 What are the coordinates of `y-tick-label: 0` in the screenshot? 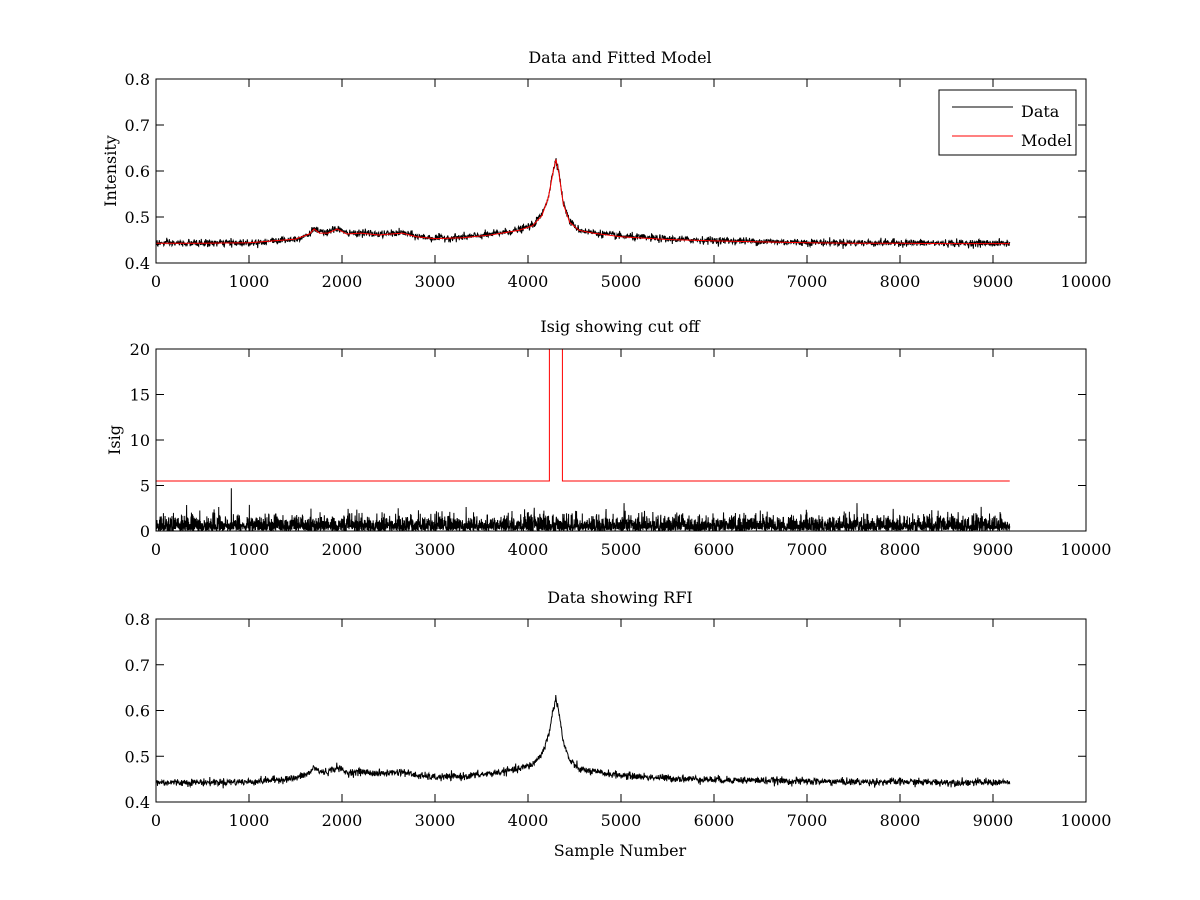 It's located at (145, 531).